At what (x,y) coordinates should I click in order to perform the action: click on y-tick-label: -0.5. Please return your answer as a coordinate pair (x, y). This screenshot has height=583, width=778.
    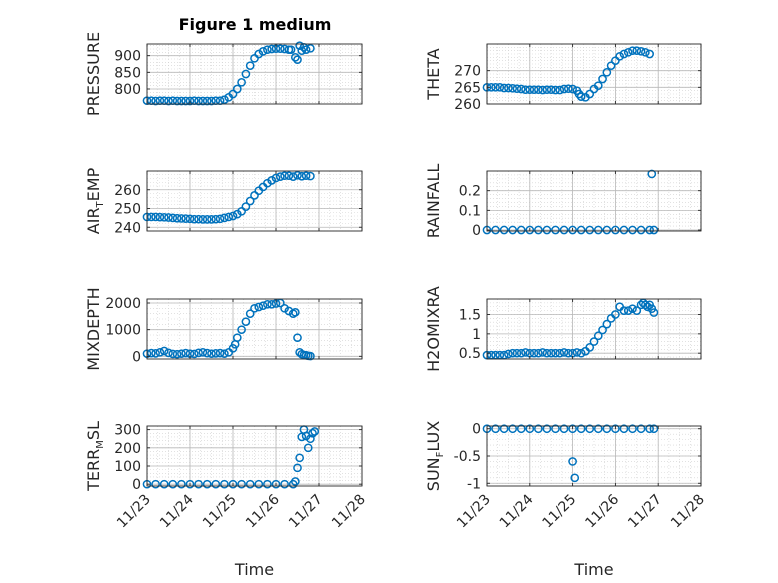
    Looking at the image, I should click on (467, 457).